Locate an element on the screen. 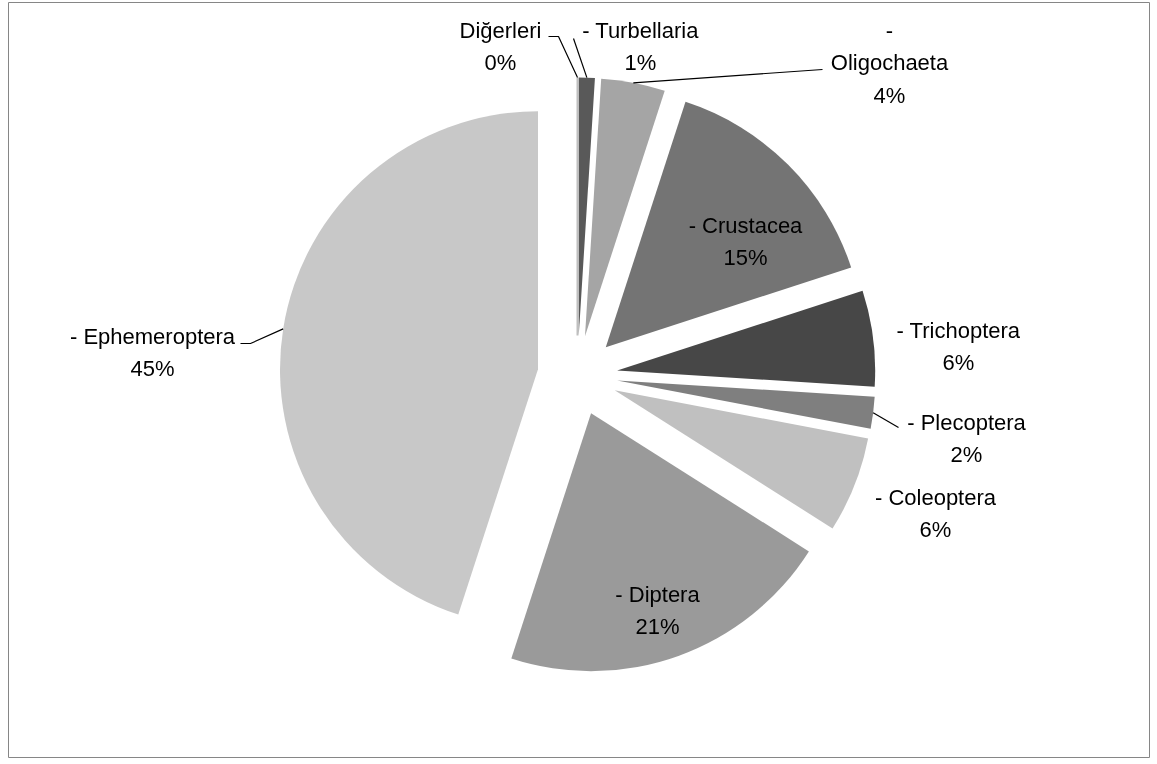  data-label: 21% is located at coordinates (657, 627).